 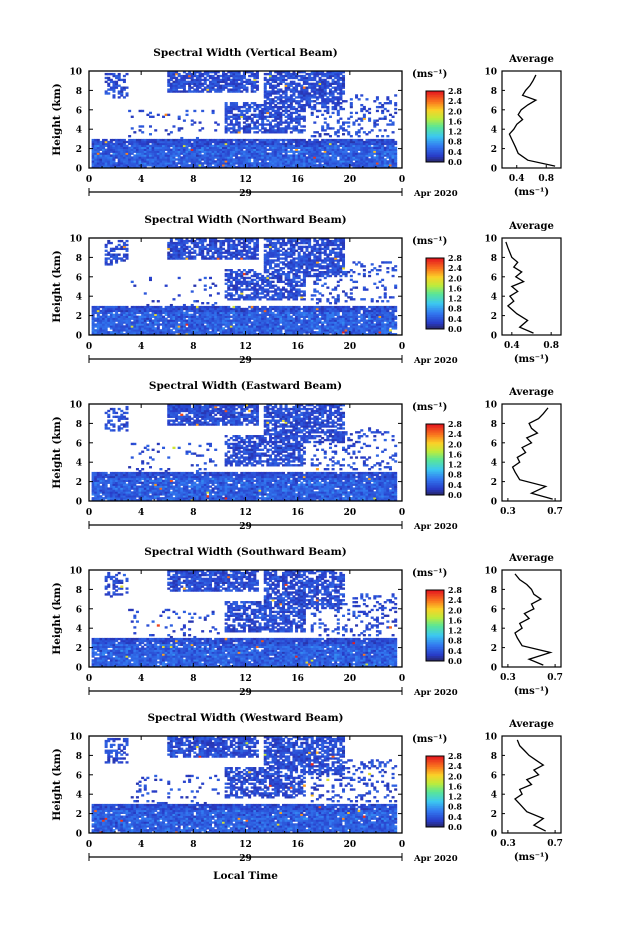 What do you see at coordinates (455, 142) in the screenshot?
I see `colorbar-tick-label: 0.8` at bounding box center [455, 142].